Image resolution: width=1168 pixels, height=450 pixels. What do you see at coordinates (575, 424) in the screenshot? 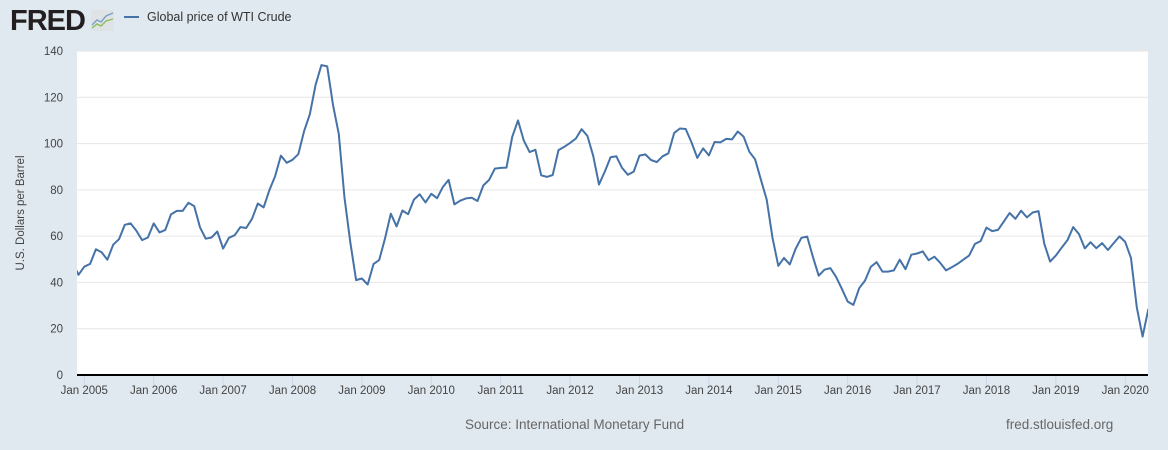
I see `source-text: Source: International Monetary Fund` at bounding box center [575, 424].